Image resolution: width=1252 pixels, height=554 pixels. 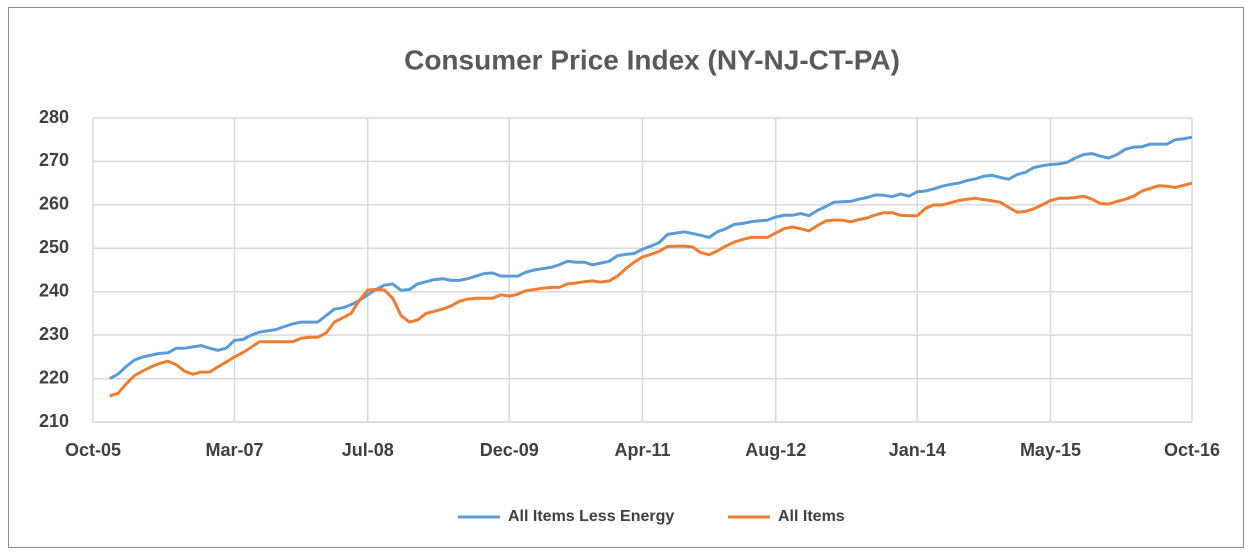 What do you see at coordinates (235, 450) in the screenshot?
I see `x-tick-label: Mar-07` at bounding box center [235, 450].